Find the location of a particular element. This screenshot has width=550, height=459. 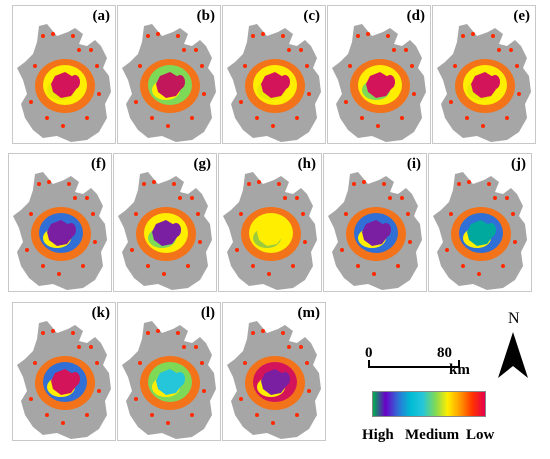

map-panel: (d) is located at coordinates (379, 74).